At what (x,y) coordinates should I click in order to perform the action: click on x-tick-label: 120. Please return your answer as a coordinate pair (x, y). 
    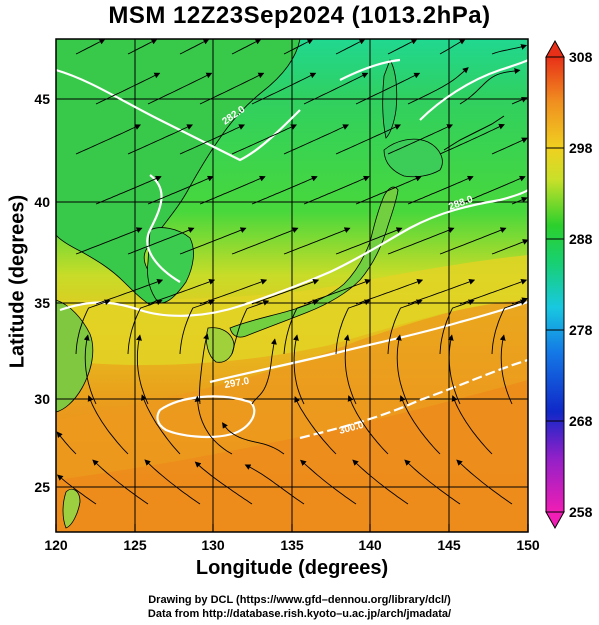
    Looking at the image, I should click on (56, 545).